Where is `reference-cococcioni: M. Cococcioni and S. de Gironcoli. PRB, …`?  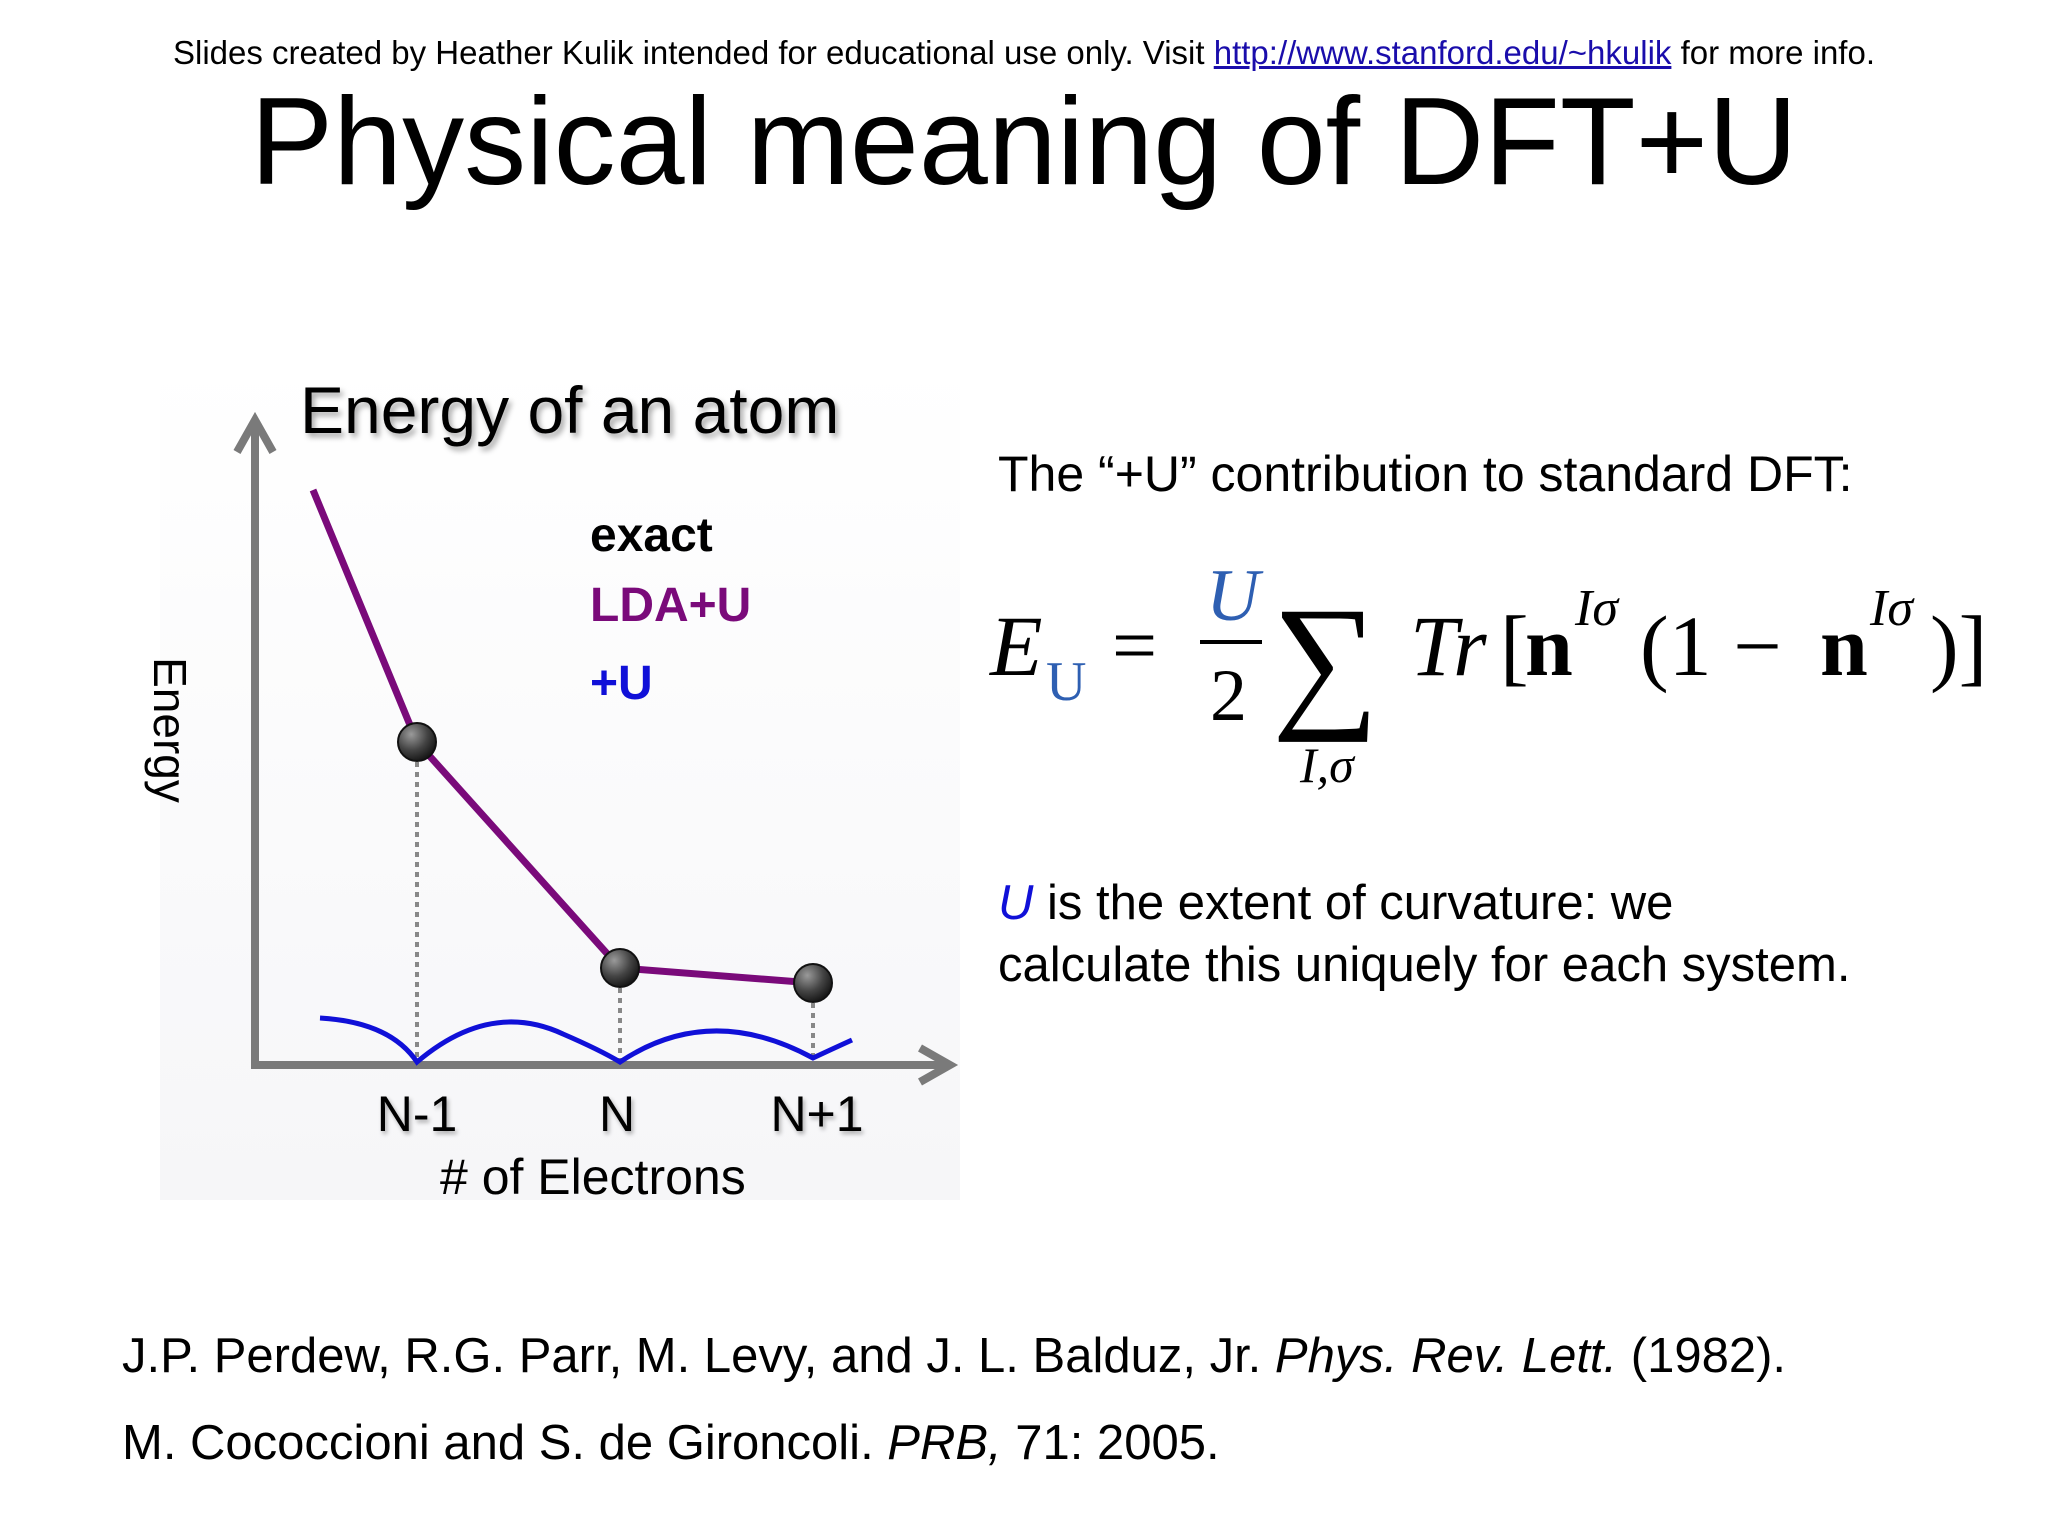
reference-cococcioni: M. Cococcioni and S. de Gironcoli. PRB, … is located at coordinates (671, 1443).